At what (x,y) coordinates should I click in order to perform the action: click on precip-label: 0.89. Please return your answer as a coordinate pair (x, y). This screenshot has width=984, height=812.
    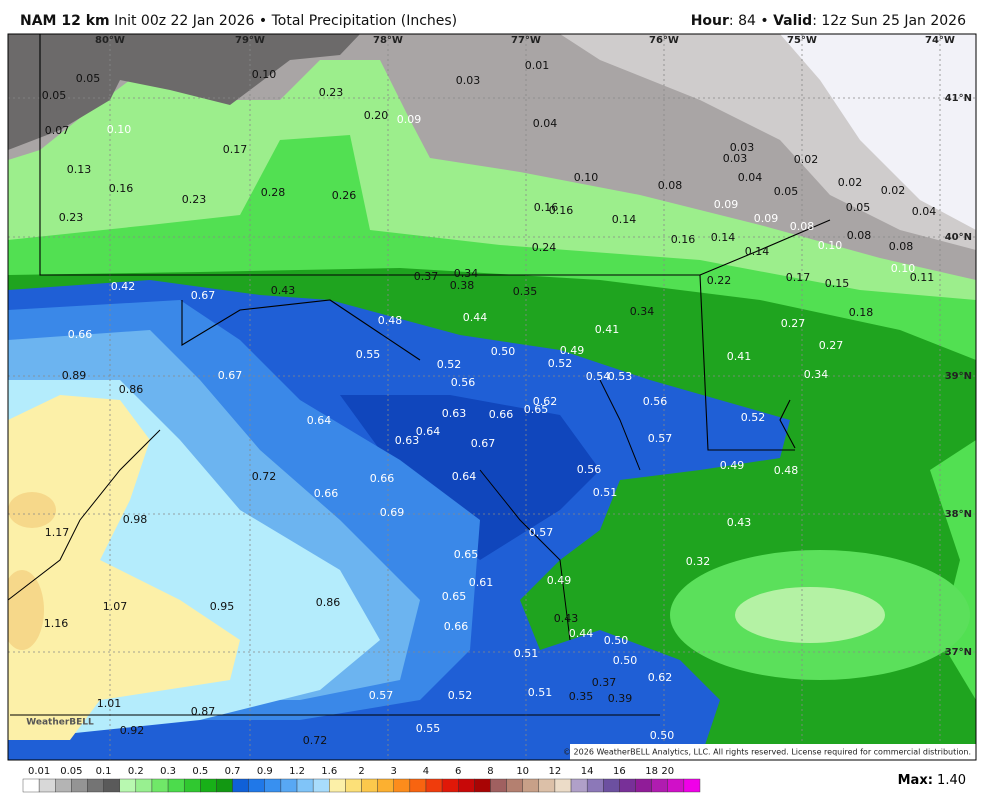
    Looking at the image, I should click on (74, 375).